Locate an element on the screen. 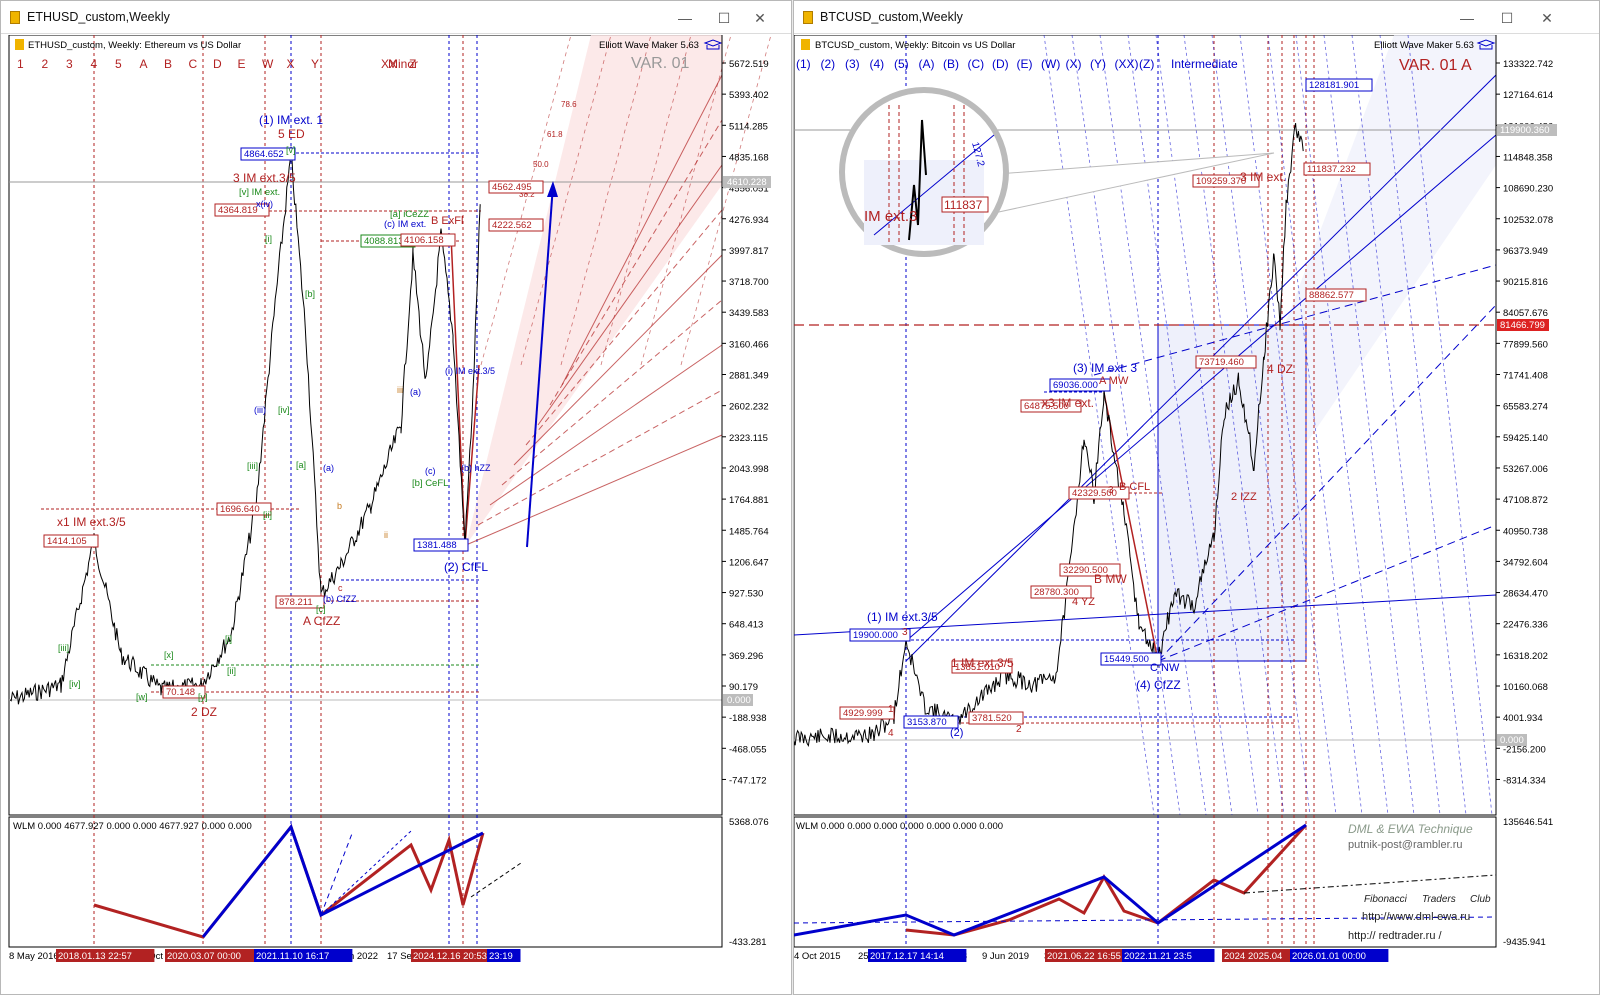 Image resolution: width=1600 pixels, height=995 pixels. price-axis-label: 5672.519 is located at coordinates (749, 64).